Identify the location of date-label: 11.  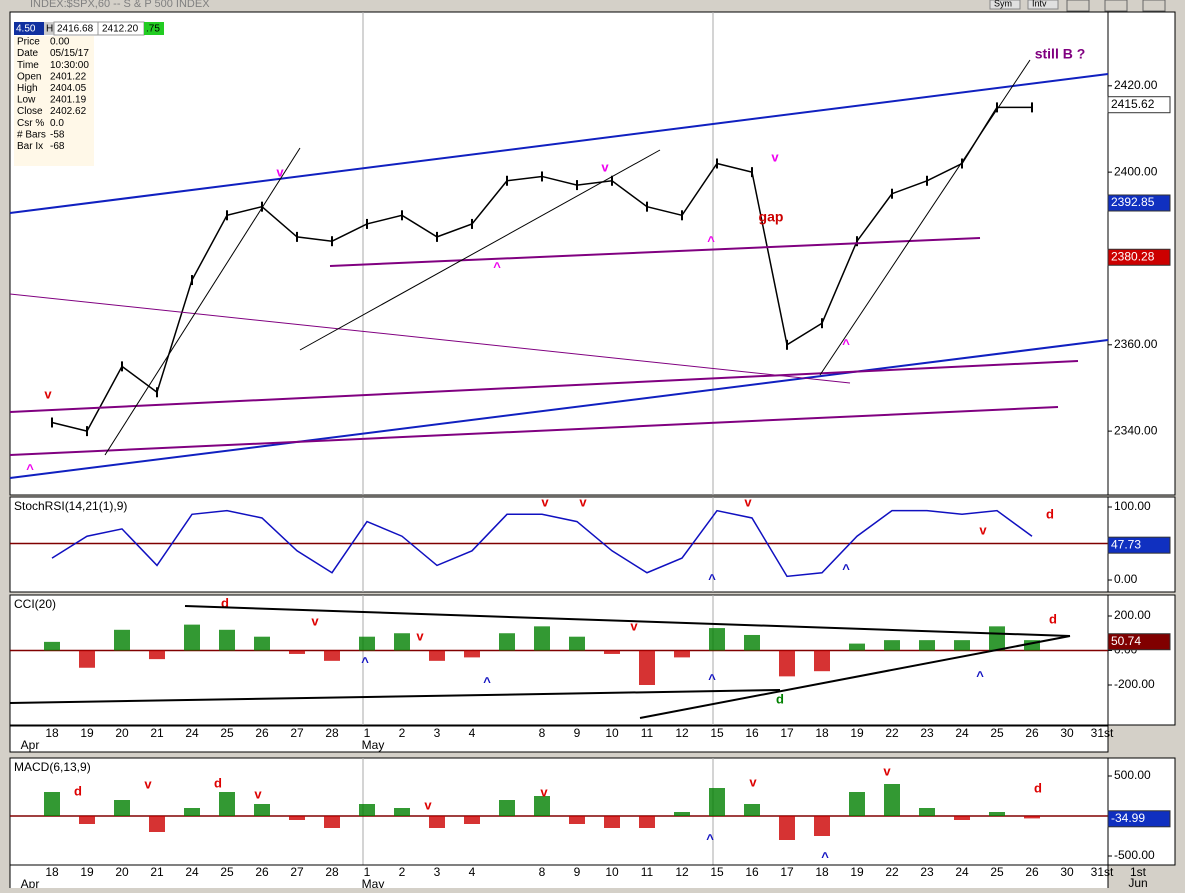
(647, 872).